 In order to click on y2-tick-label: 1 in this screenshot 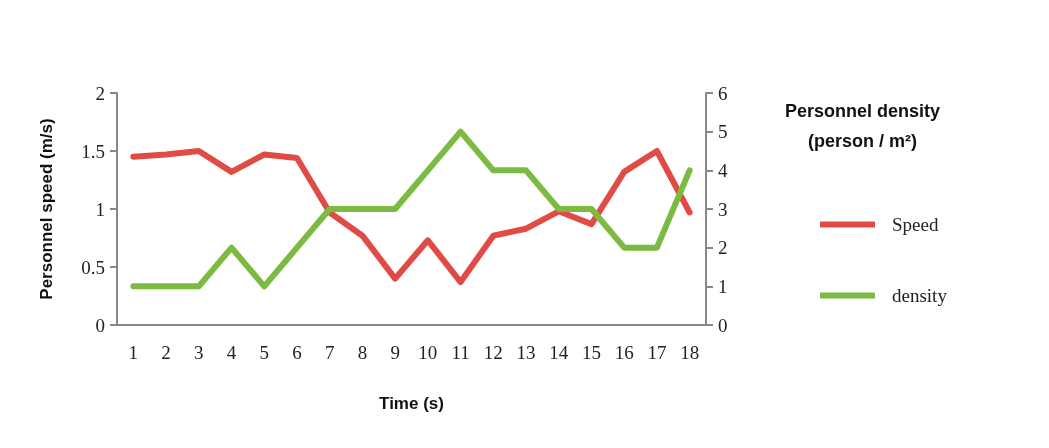, I will do `click(723, 286)`.